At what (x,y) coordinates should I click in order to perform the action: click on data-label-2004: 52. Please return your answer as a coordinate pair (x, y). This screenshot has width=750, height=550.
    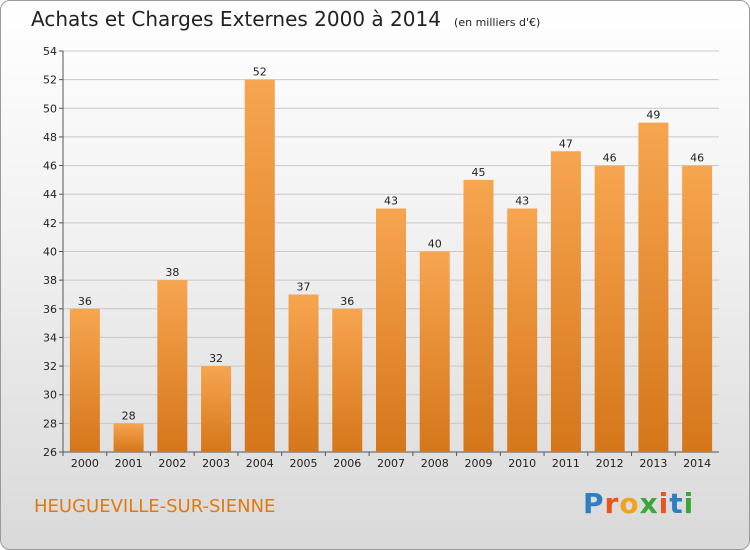
    Looking at the image, I should click on (260, 72).